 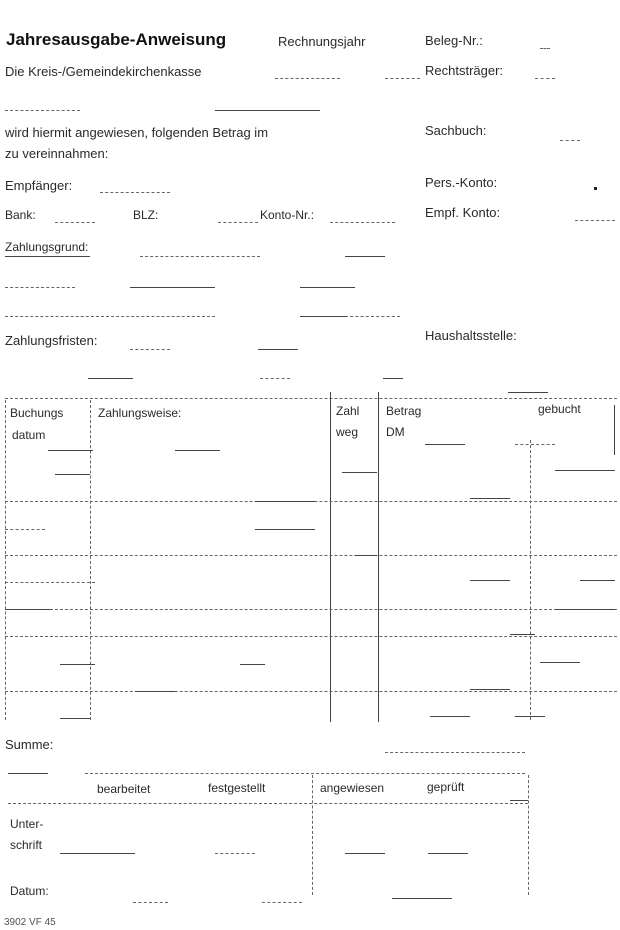 What do you see at coordinates (372, 316) in the screenshot?
I see `zahlungsgrund-line-3c` at bounding box center [372, 316].